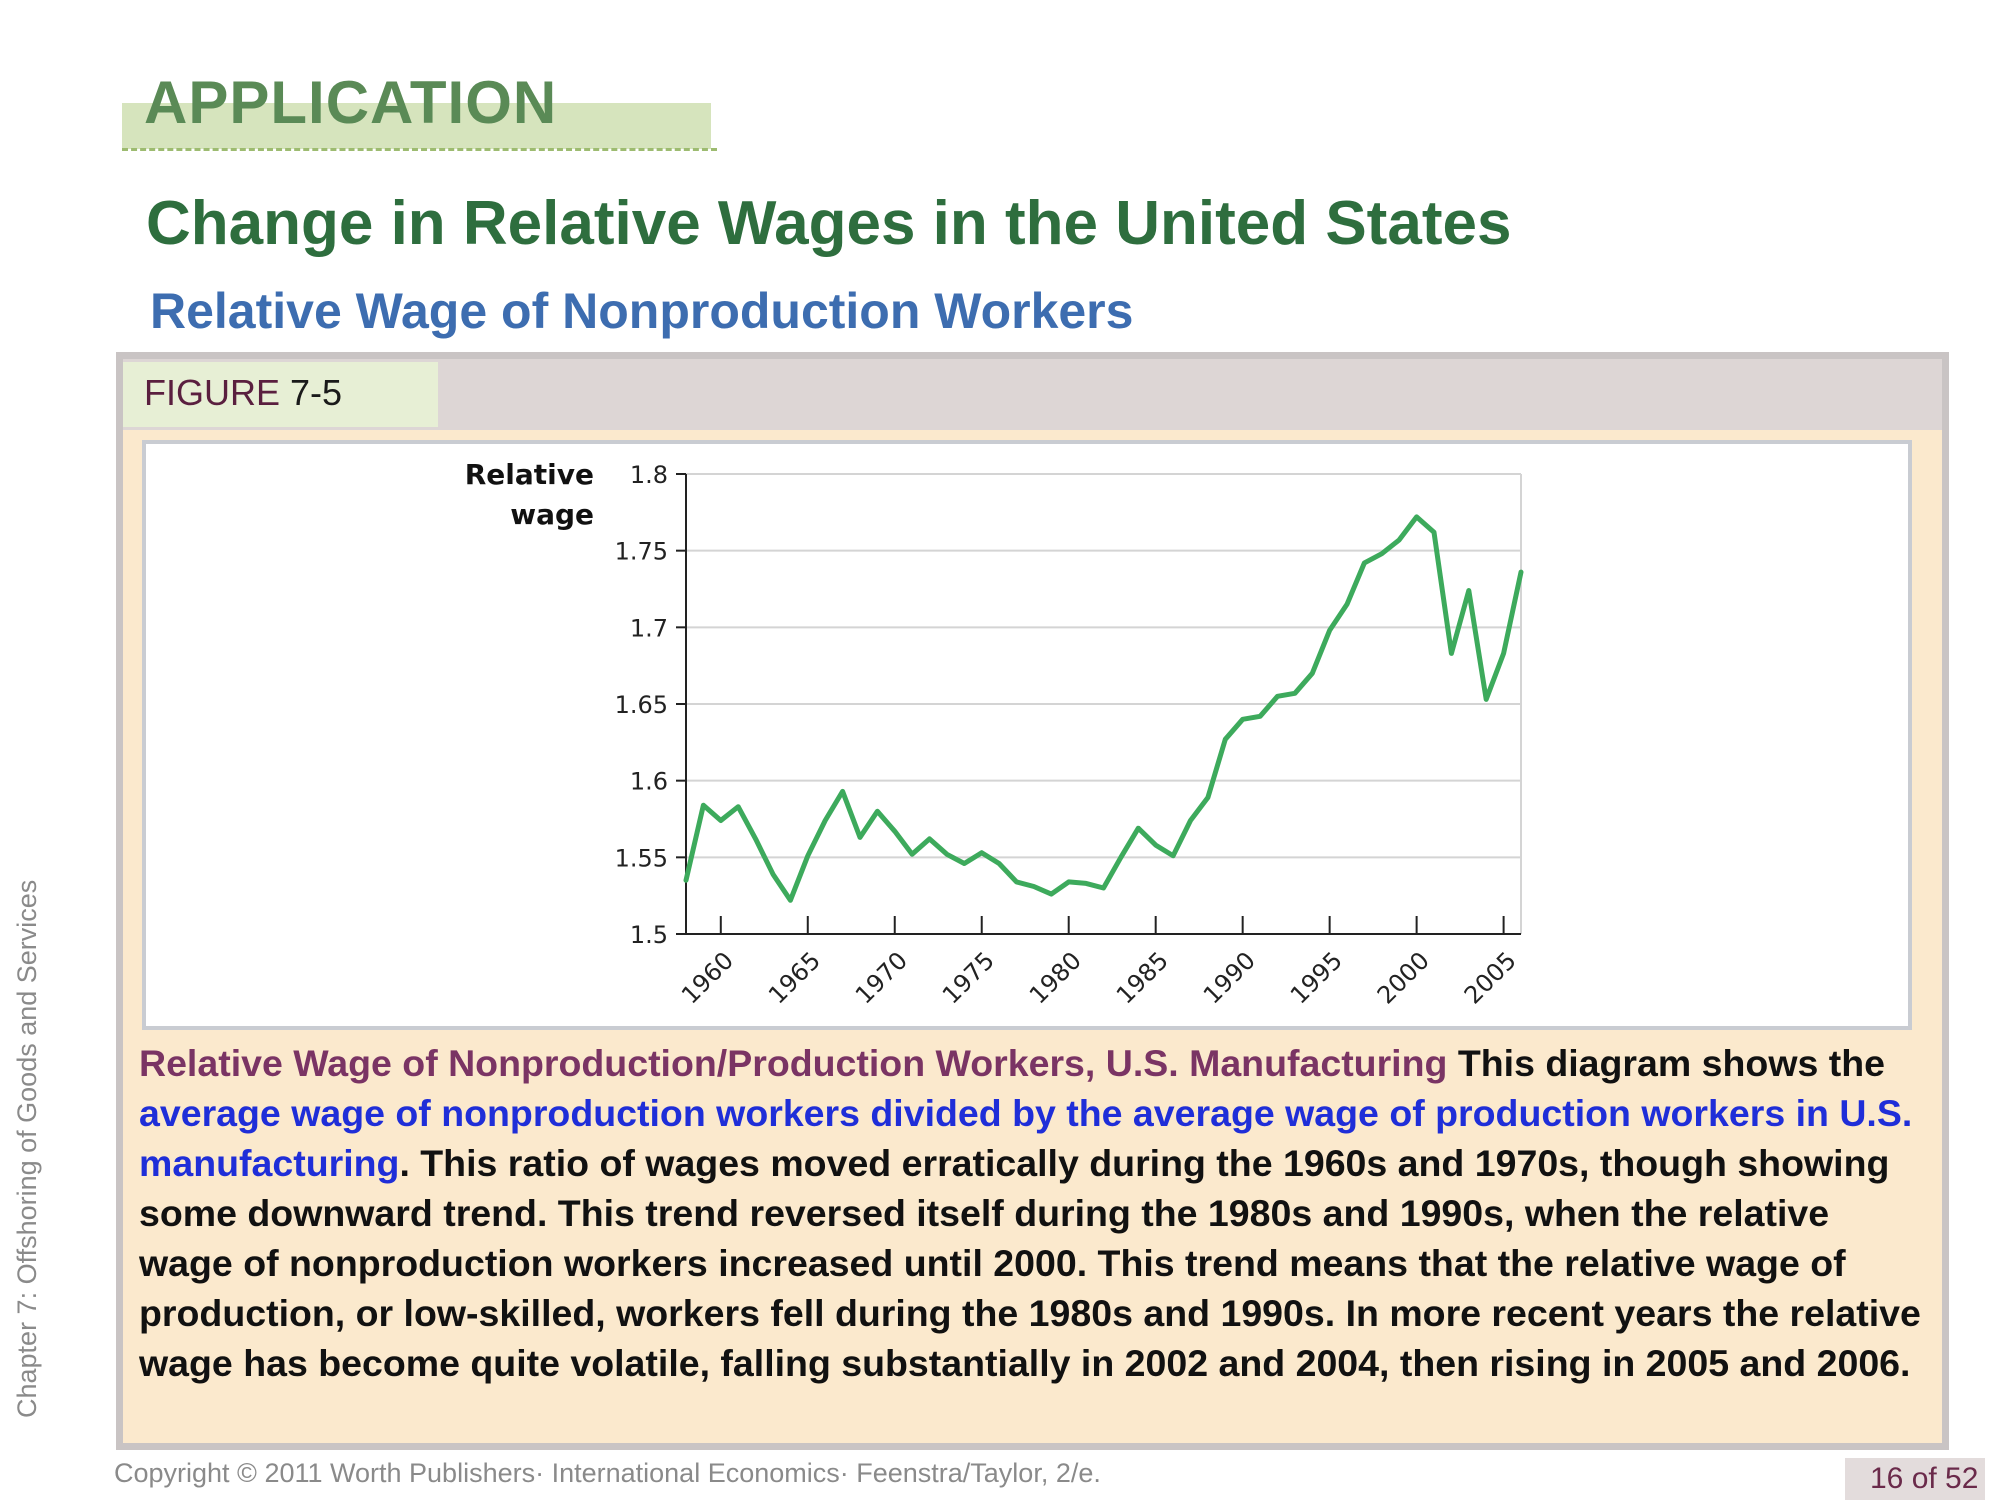  Describe the element at coordinates (1229, 977) in the screenshot. I see `x-tick-label: 1990` at that location.